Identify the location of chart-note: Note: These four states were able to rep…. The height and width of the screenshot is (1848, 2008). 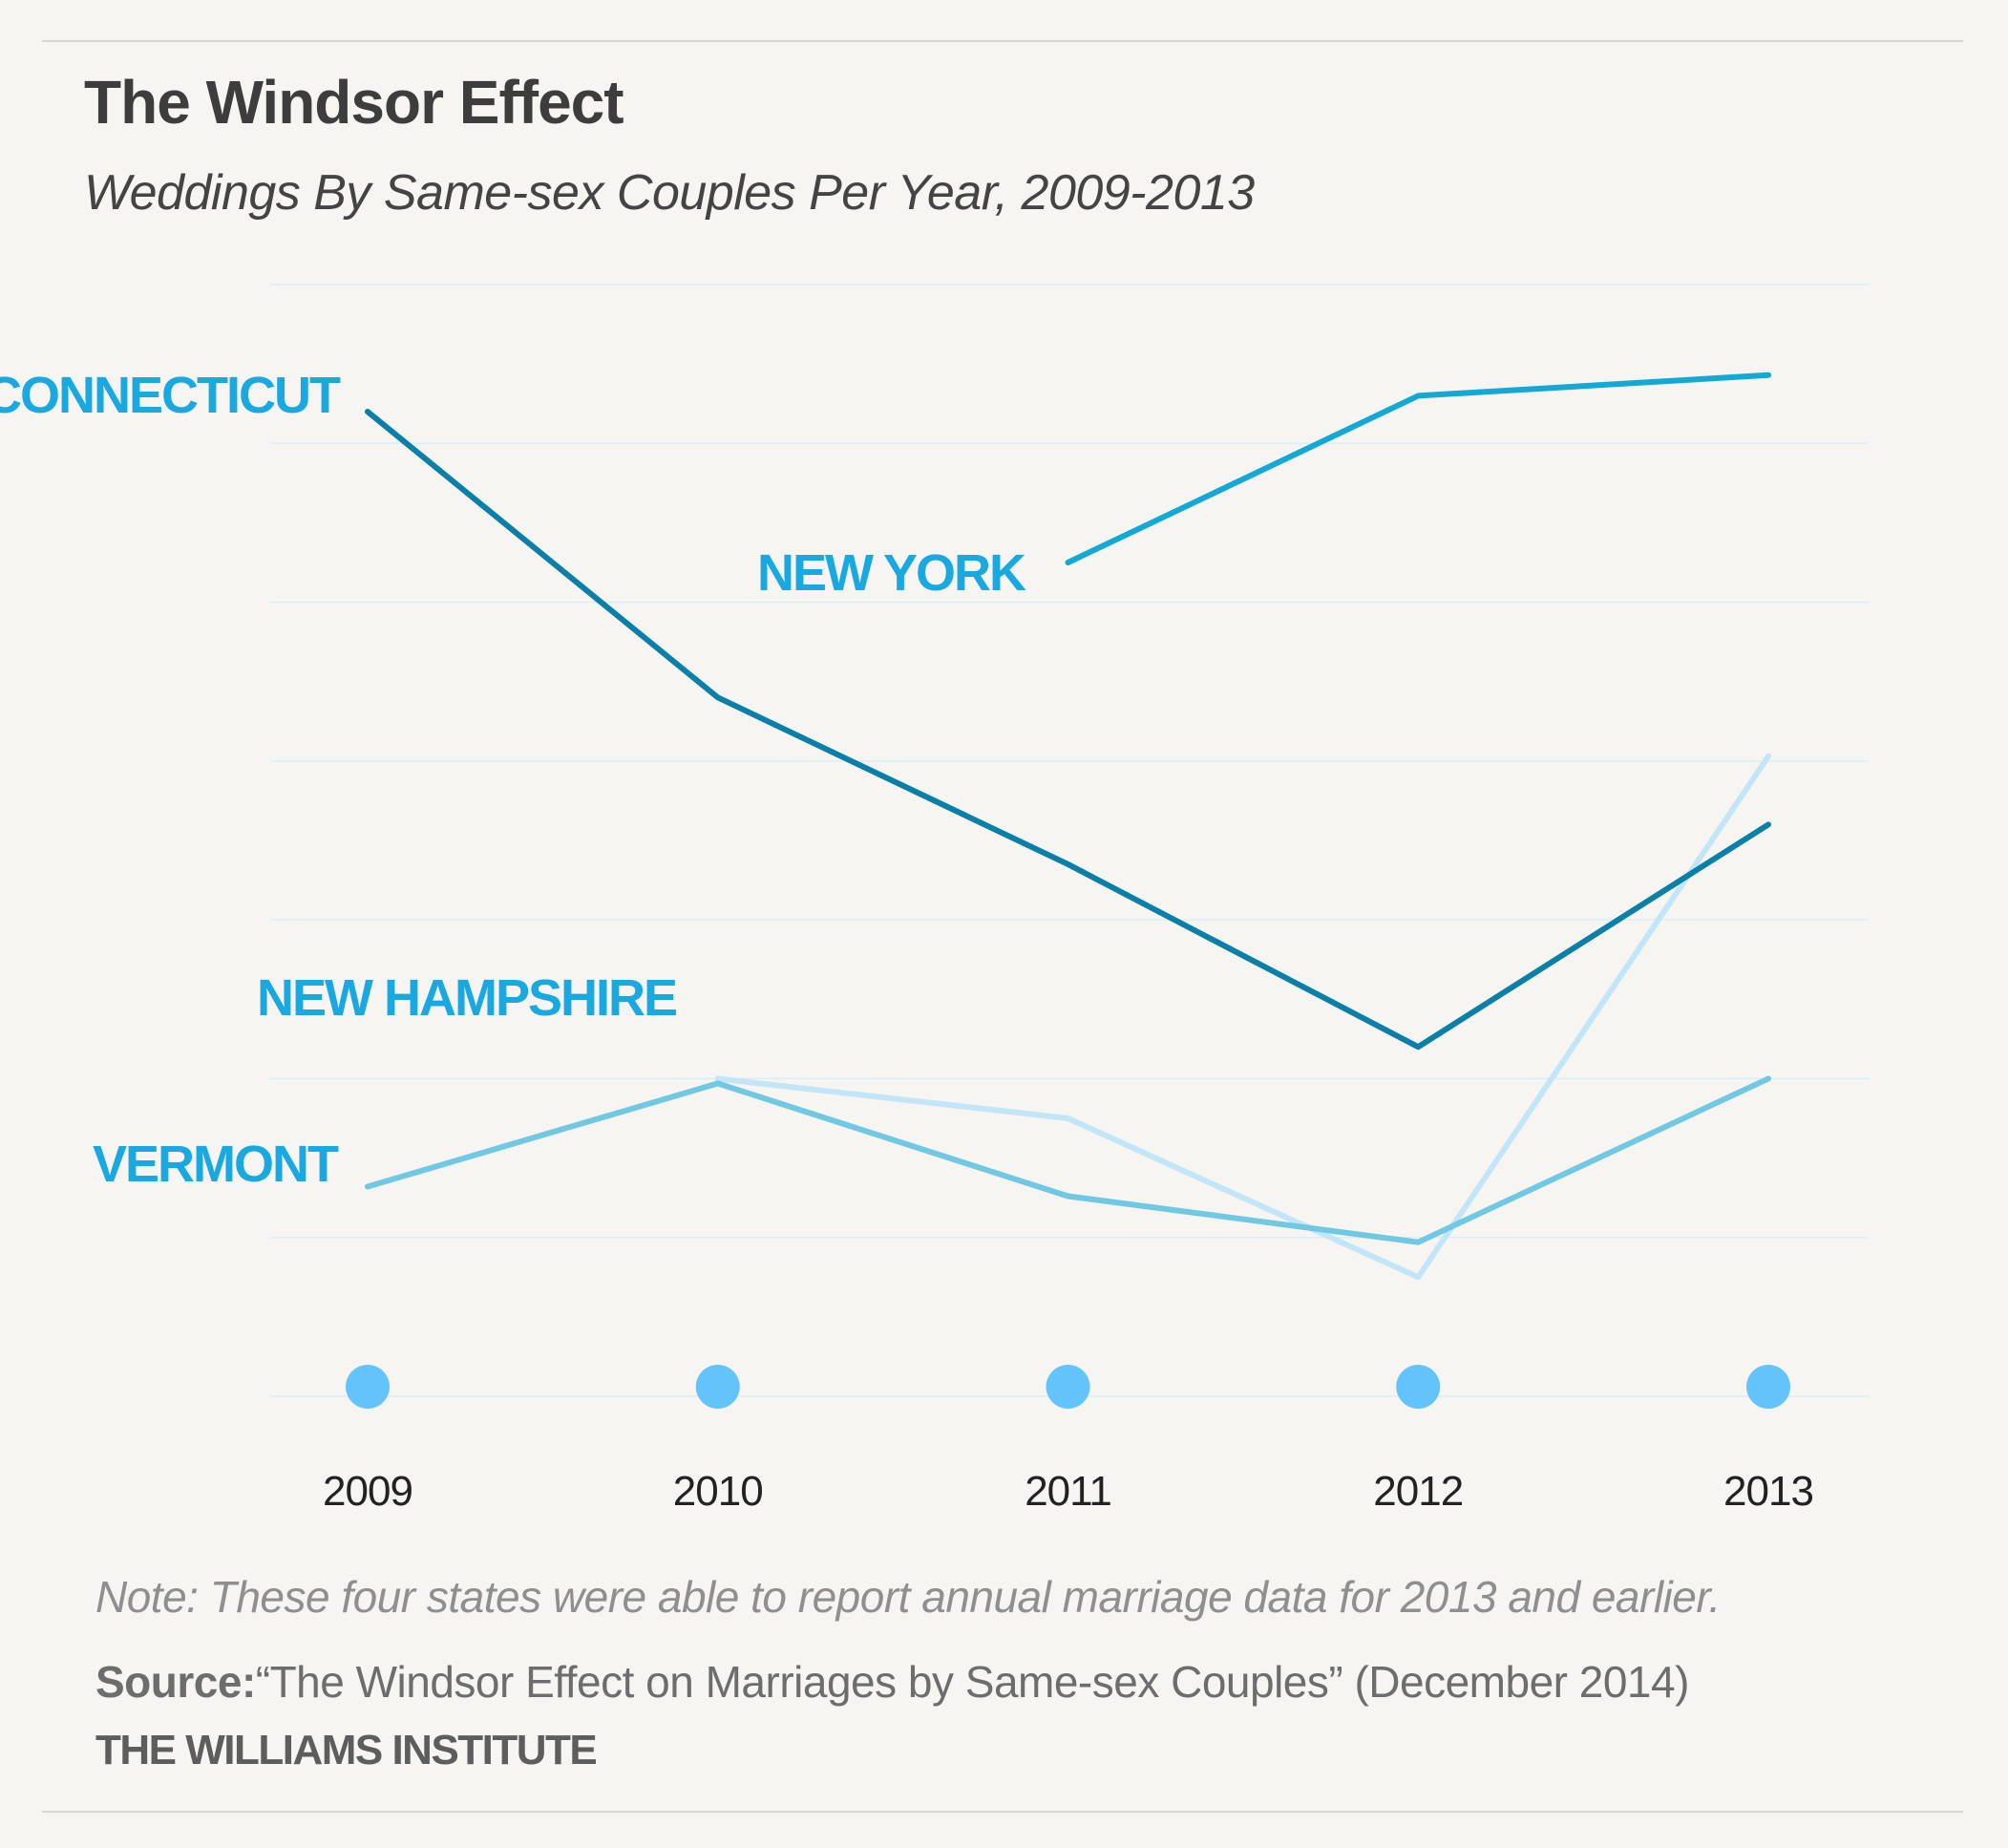
(908, 1597).